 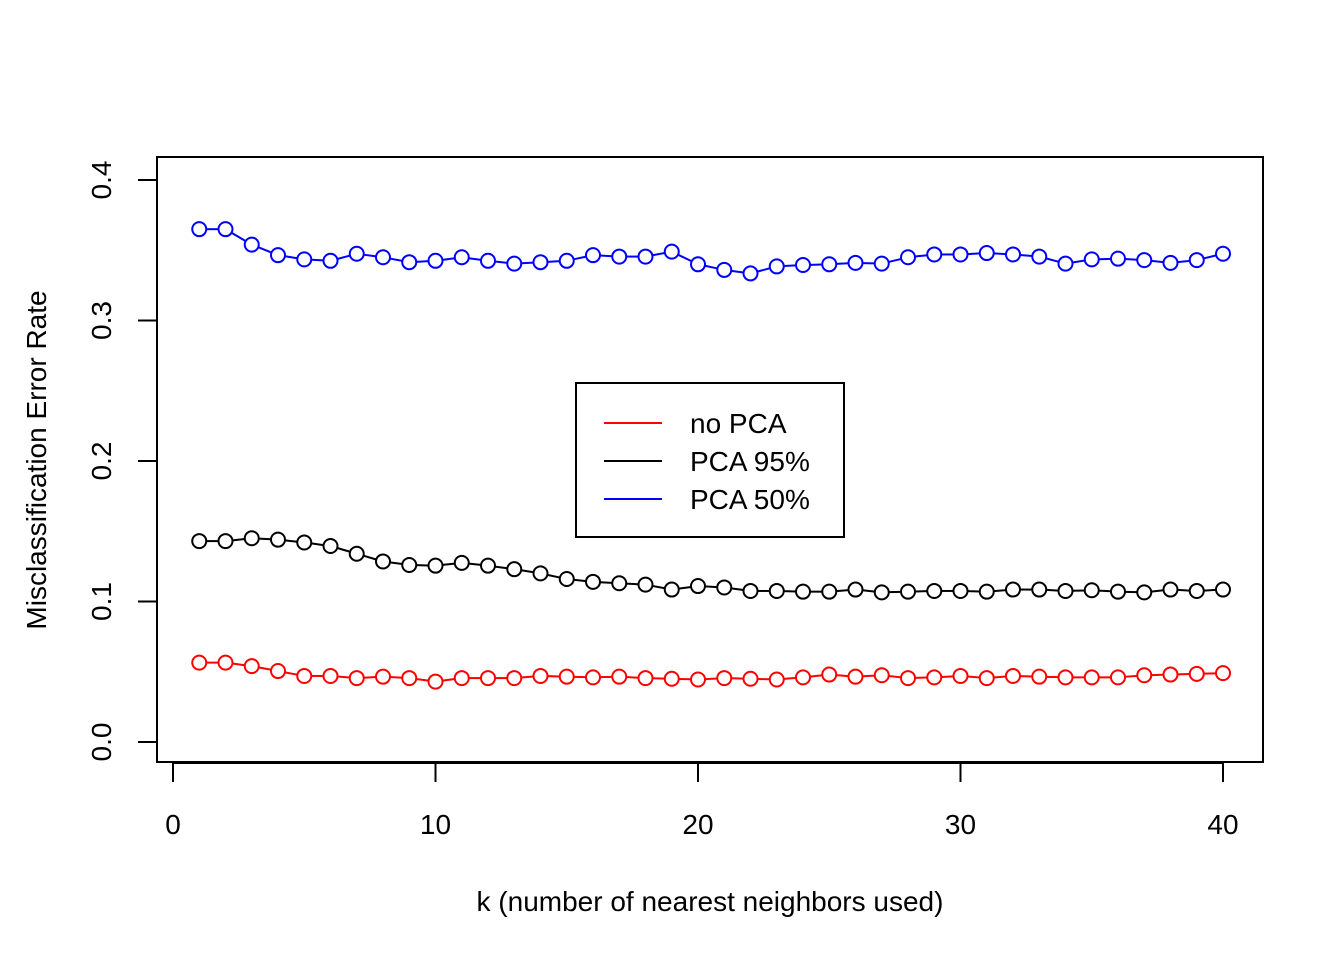 What do you see at coordinates (173, 824) in the screenshot?
I see `x-tick-label: 0` at bounding box center [173, 824].